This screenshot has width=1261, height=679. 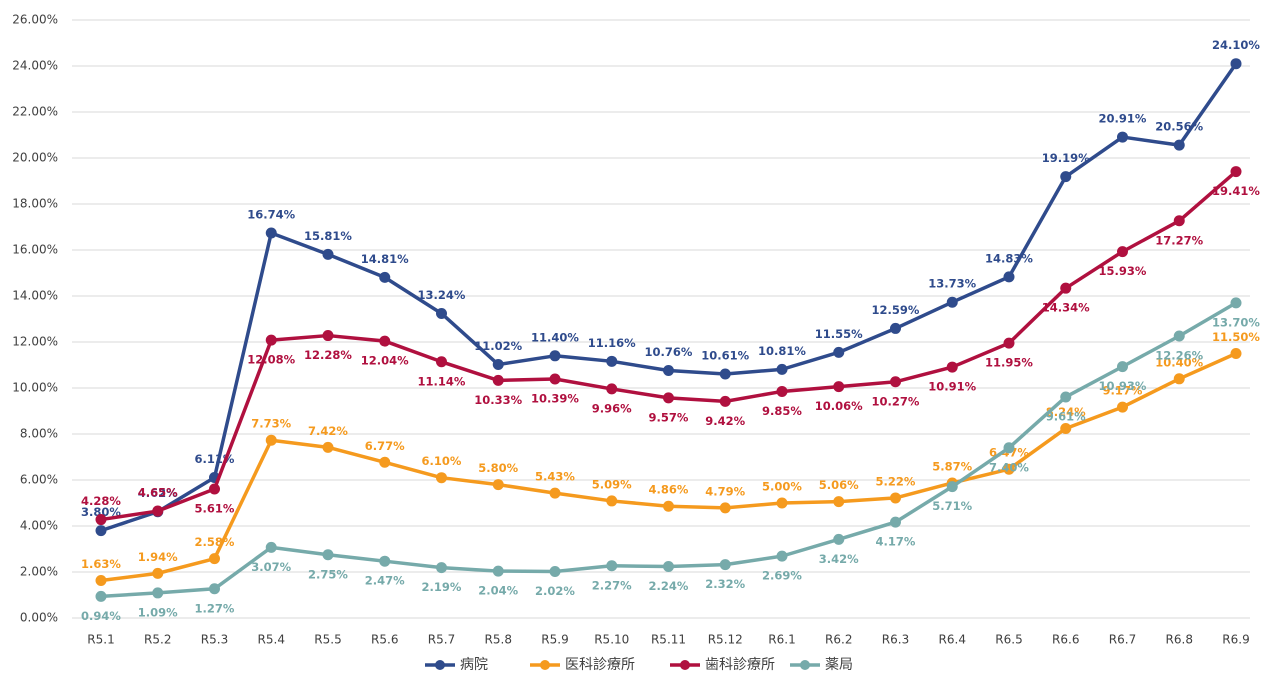 What do you see at coordinates (1236, 337) in the screenshot?
I see `data-label: 11.50%` at bounding box center [1236, 337].